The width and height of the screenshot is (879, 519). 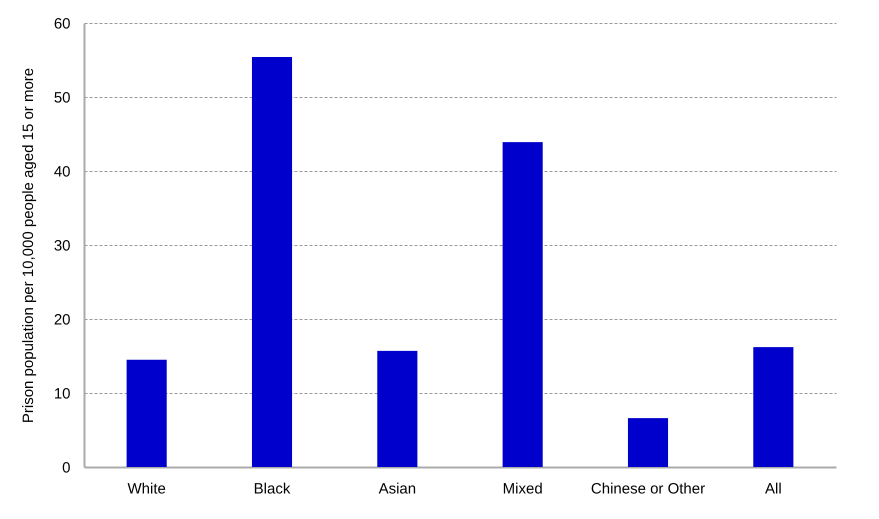 I want to click on y-tick-label: 40, so click(x=62, y=172).